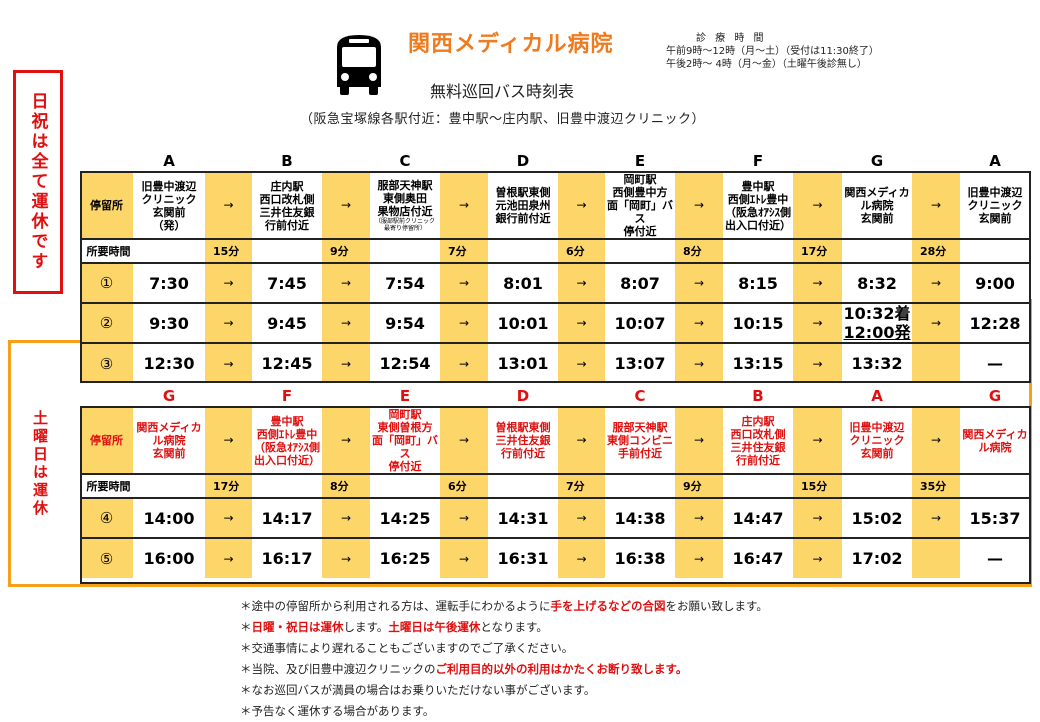 The height and width of the screenshot is (722, 1040). What do you see at coordinates (523, 282) in the screenshot?
I see `departure-time: 8:01` at bounding box center [523, 282].